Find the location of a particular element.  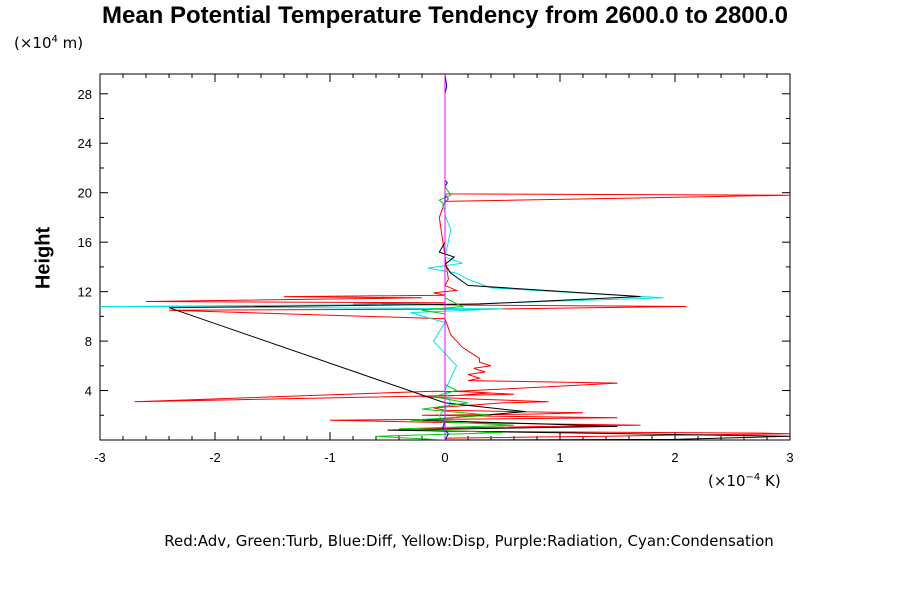

y-tick-label: 4 is located at coordinates (88, 391).